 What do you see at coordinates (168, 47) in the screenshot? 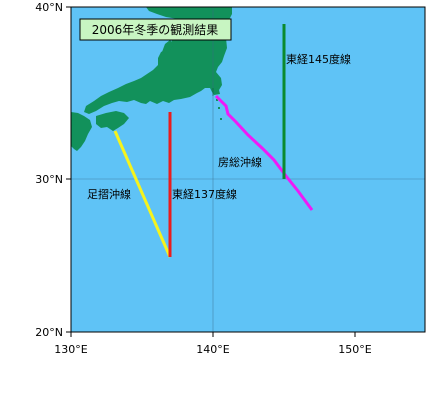
I see `noto-peninsula` at bounding box center [168, 47].